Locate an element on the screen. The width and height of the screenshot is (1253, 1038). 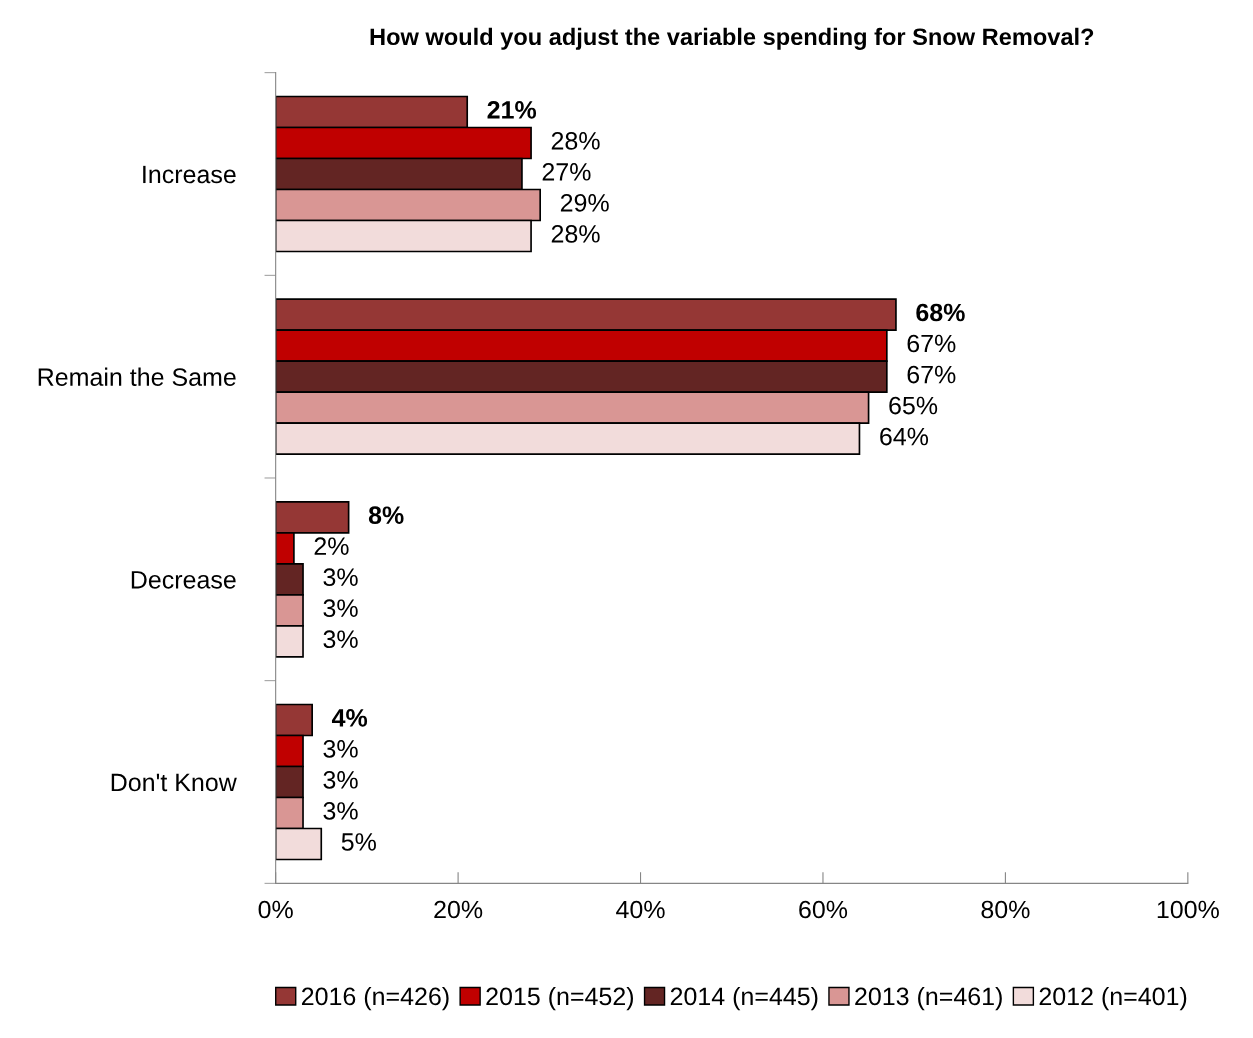
chart-title: How would you adjust the variable spending for Snow Removal? is located at coordinates (732, 38).